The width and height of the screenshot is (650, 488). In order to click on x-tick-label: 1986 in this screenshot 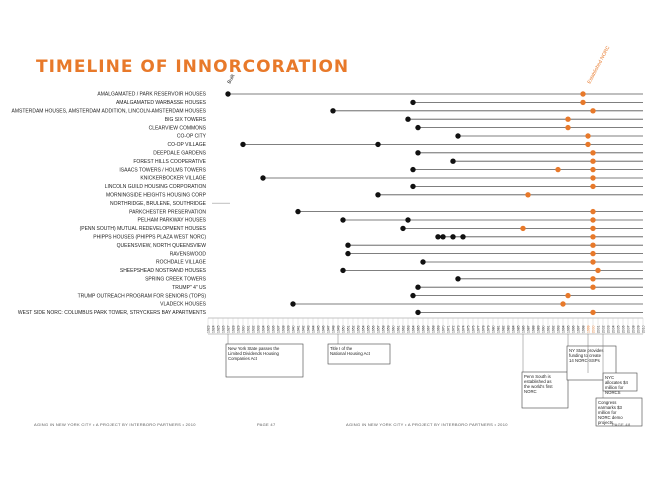, I will do `click(523, 329)`.